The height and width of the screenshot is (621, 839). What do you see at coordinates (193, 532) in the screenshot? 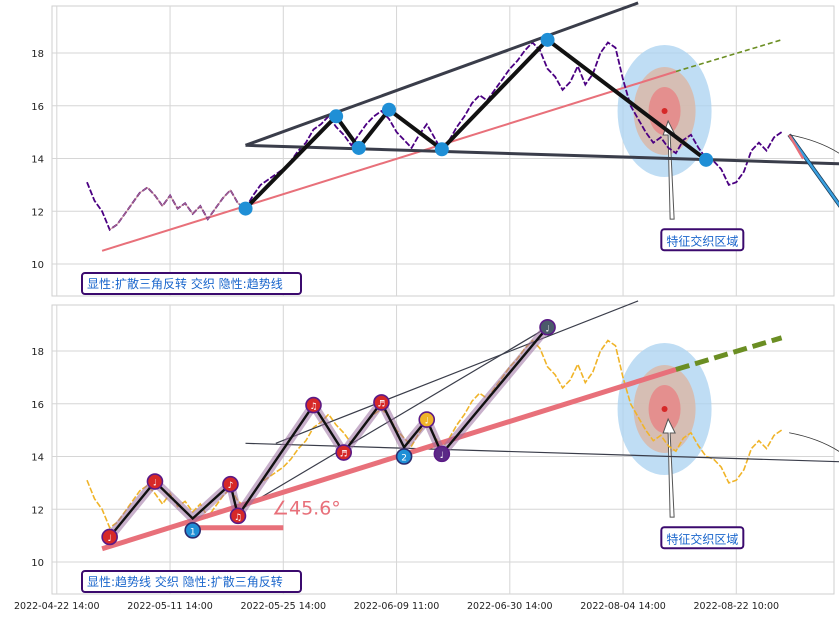
I see `bottom-blue-marker-label-0: 1` at bounding box center [193, 532].